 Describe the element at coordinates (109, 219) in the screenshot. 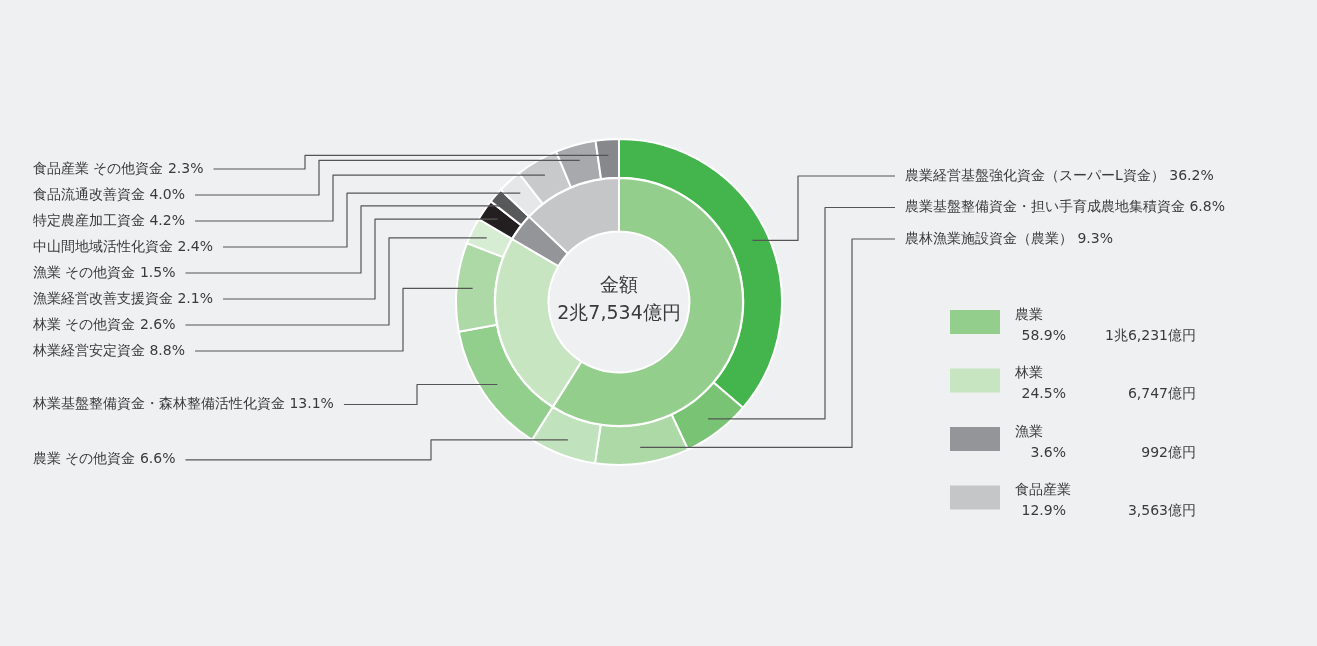

I see `slice-label: 特定農産加工資金 4.2%` at that location.